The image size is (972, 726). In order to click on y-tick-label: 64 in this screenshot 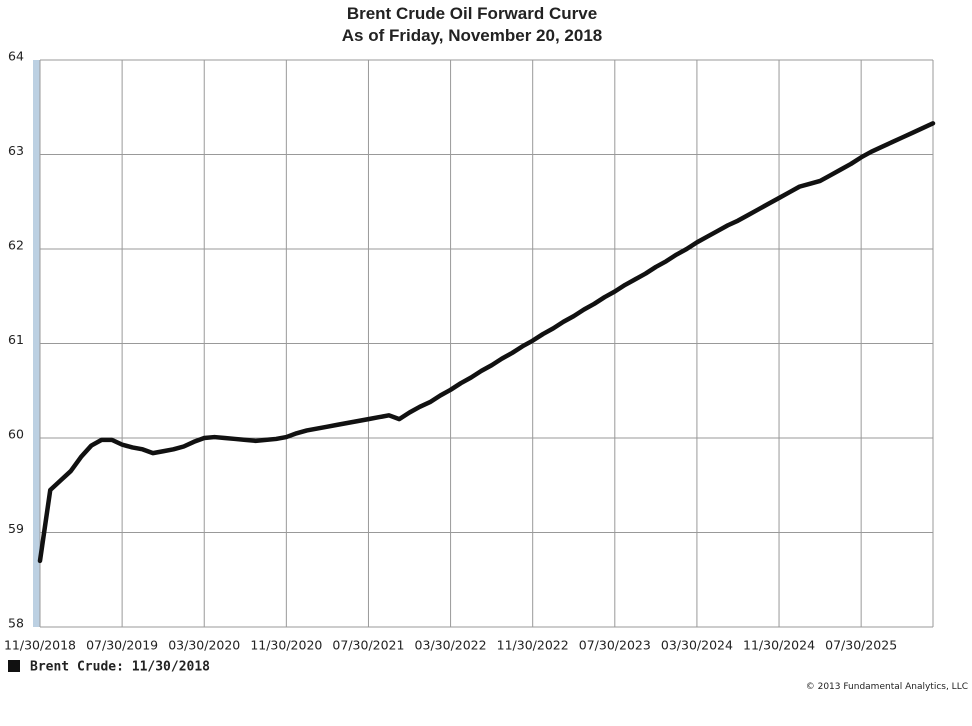, I will do `click(16, 56)`.